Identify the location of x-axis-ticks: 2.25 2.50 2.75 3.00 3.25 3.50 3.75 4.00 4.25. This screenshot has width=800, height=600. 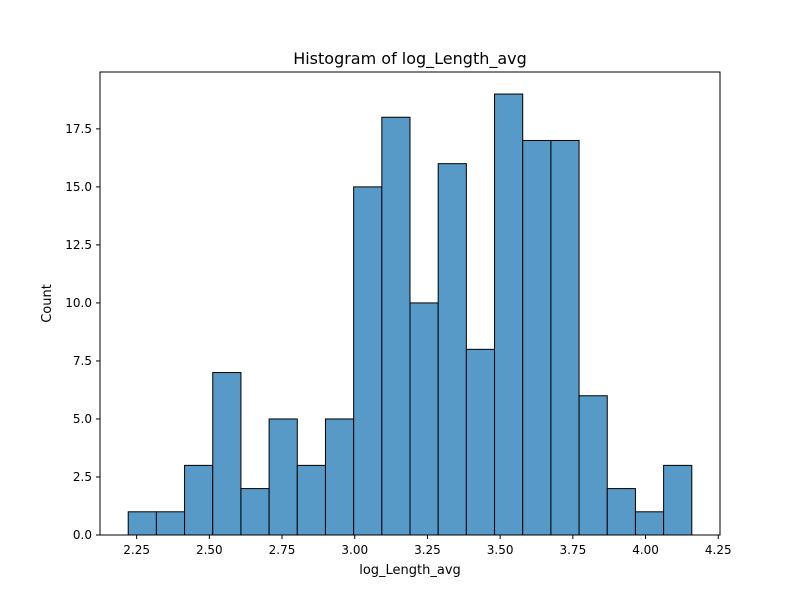
(427, 546).